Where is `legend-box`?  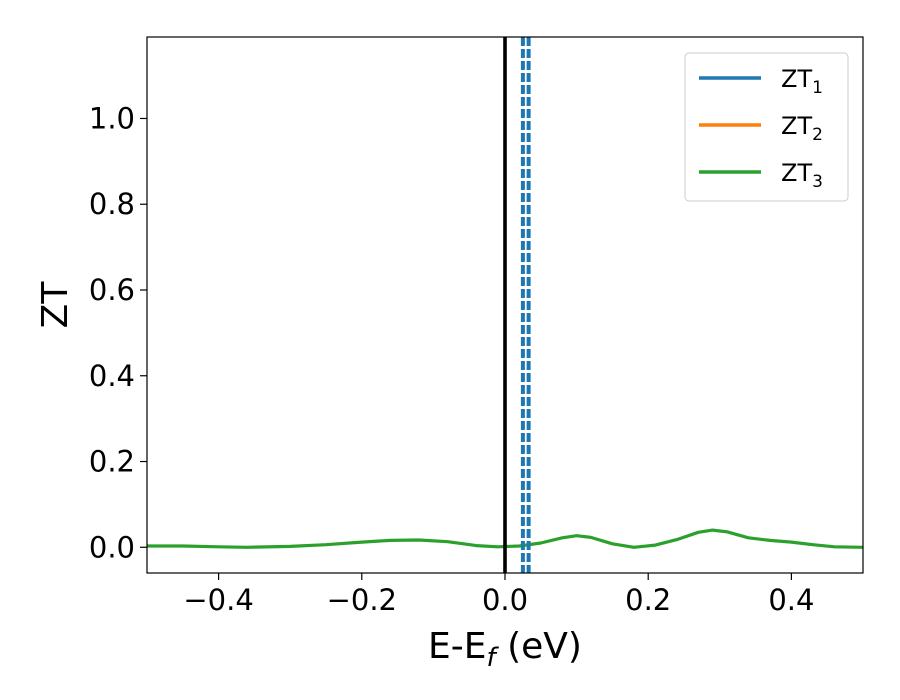
legend-box is located at coordinates (766, 127).